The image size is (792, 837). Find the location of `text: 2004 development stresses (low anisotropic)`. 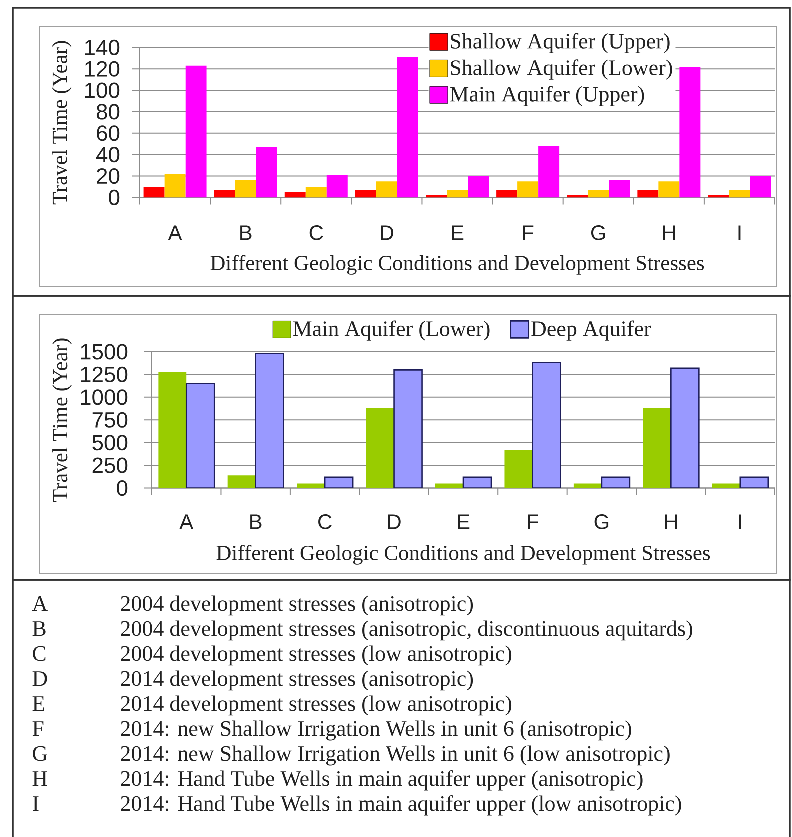

text: 2004 development stresses (low anisotropic) is located at coordinates (316, 656).